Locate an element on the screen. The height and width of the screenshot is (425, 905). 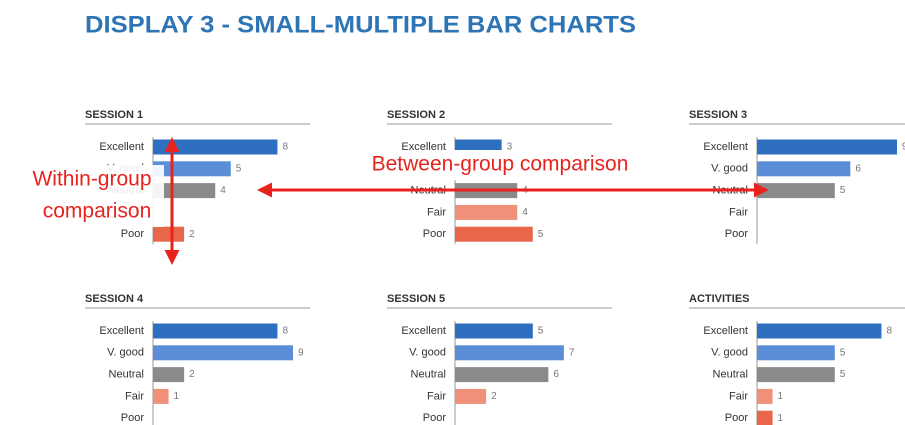
value-label: 7 is located at coordinates (572, 352).